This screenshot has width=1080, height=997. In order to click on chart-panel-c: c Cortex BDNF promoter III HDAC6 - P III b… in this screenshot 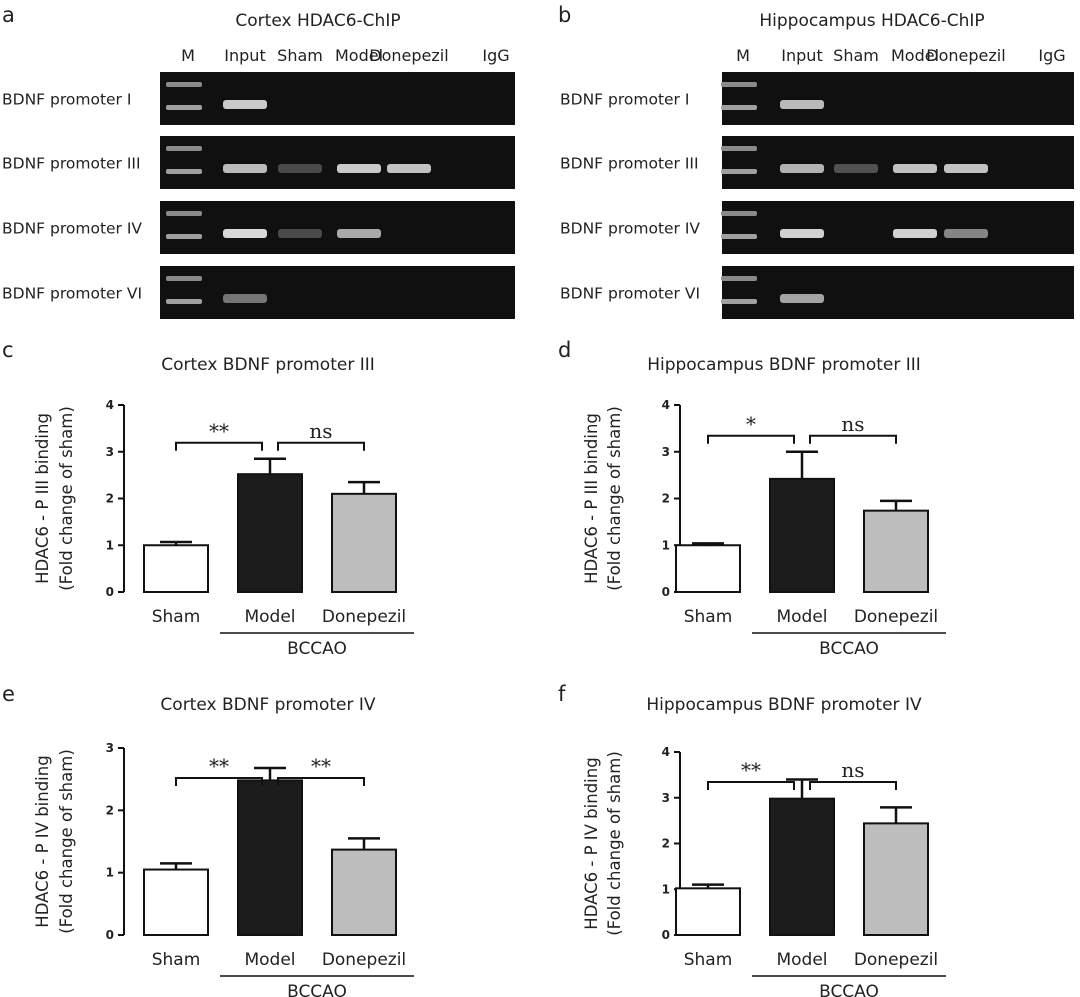, I will do `click(208, 498)`.